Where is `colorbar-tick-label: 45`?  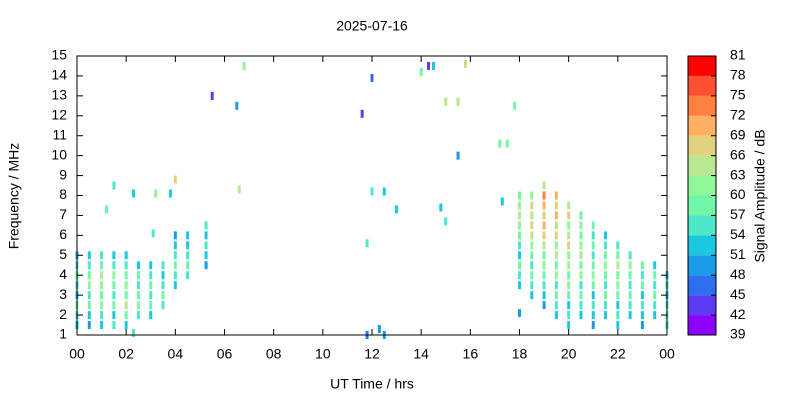
colorbar-tick-label: 45 is located at coordinates (738, 294).